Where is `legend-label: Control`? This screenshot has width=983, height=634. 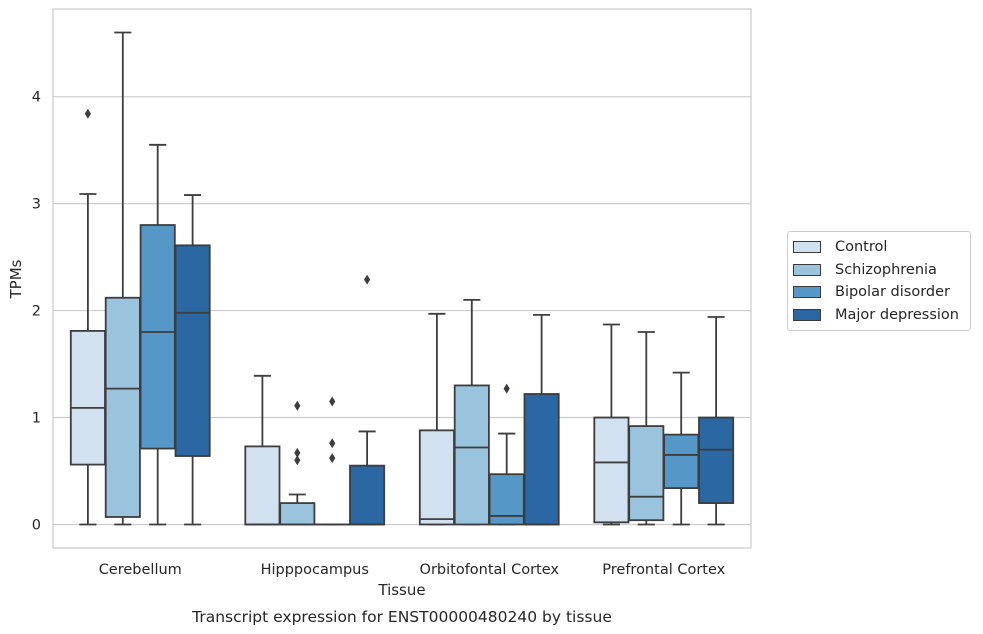 legend-label: Control is located at coordinates (861, 247).